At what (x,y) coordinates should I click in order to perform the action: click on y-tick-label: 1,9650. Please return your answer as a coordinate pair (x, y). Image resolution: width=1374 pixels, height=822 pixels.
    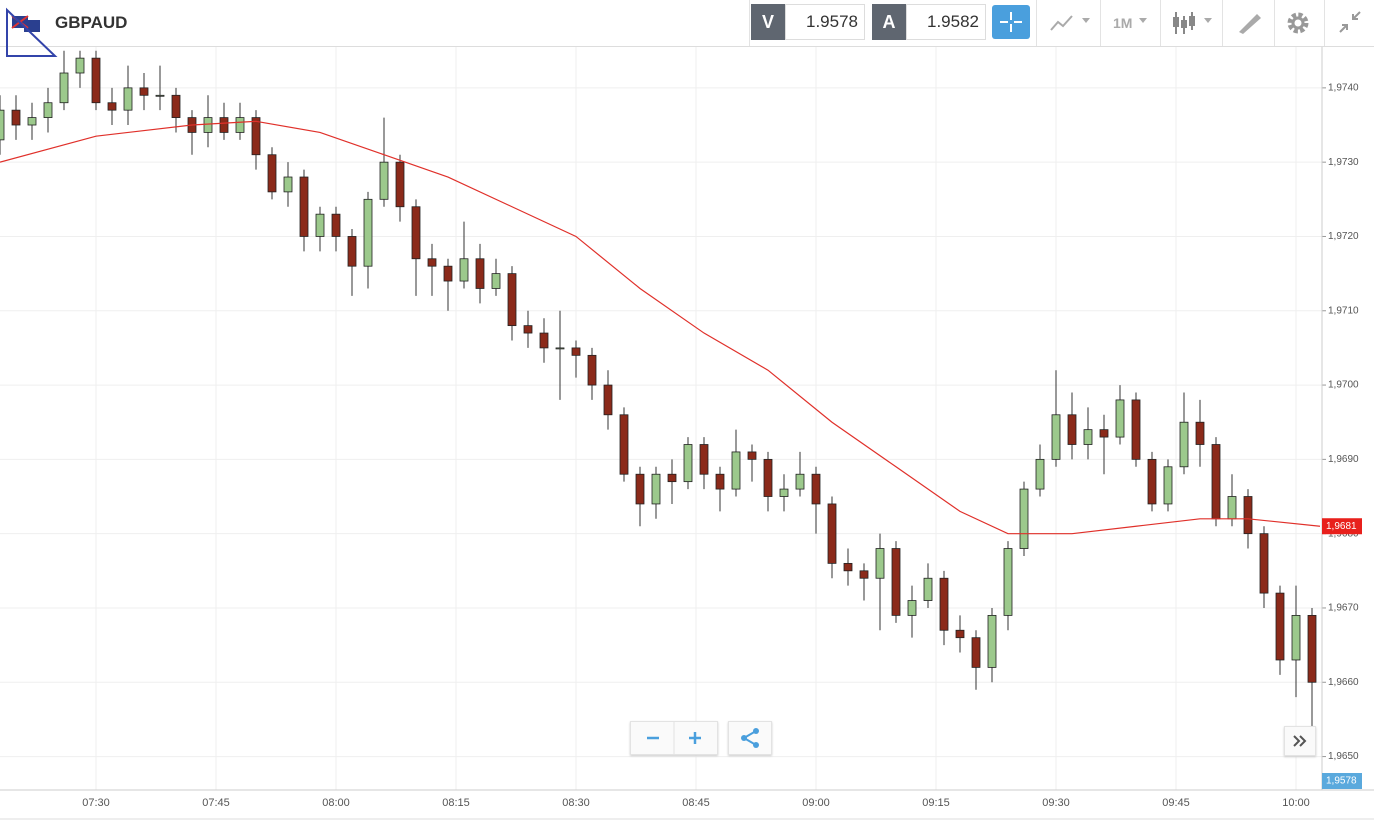
    Looking at the image, I should click on (1343, 756).